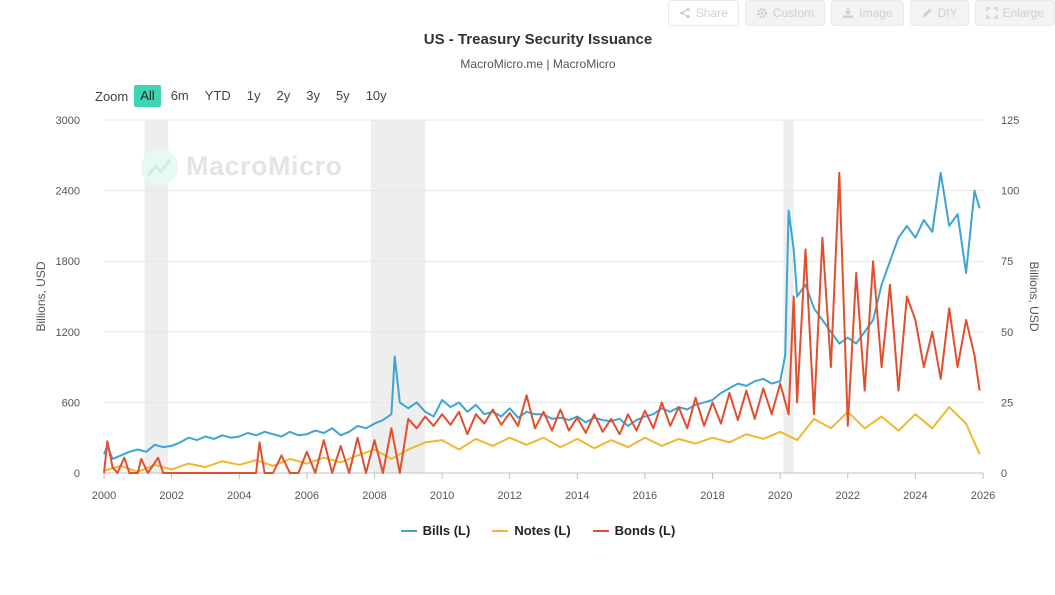 Image resolution: width=1055 pixels, height=595 pixels. What do you see at coordinates (500, 530) in the screenshot?
I see `legend-swatch-notes` at bounding box center [500, 530].